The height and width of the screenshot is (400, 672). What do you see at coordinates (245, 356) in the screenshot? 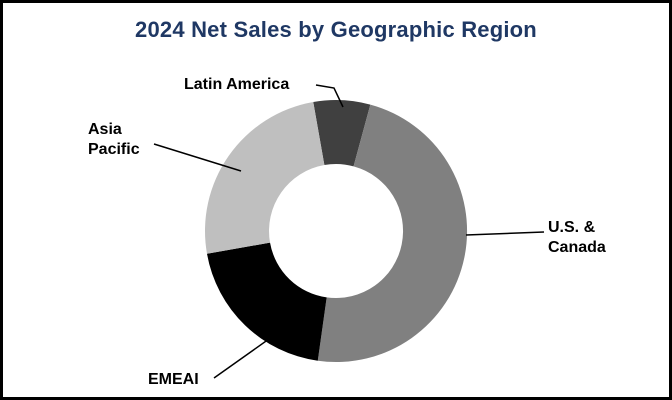
I see `leader-line-emeai` at bounding box center [245, 356].